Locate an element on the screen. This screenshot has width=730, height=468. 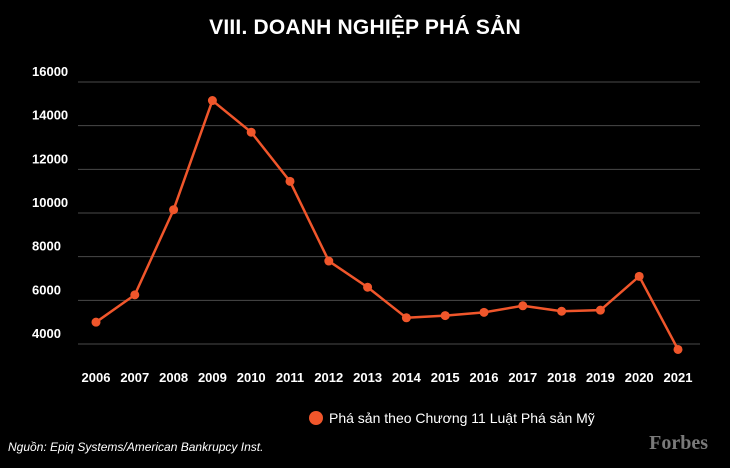
y-tick-label: 4000 is located at coordinates (46, 333).